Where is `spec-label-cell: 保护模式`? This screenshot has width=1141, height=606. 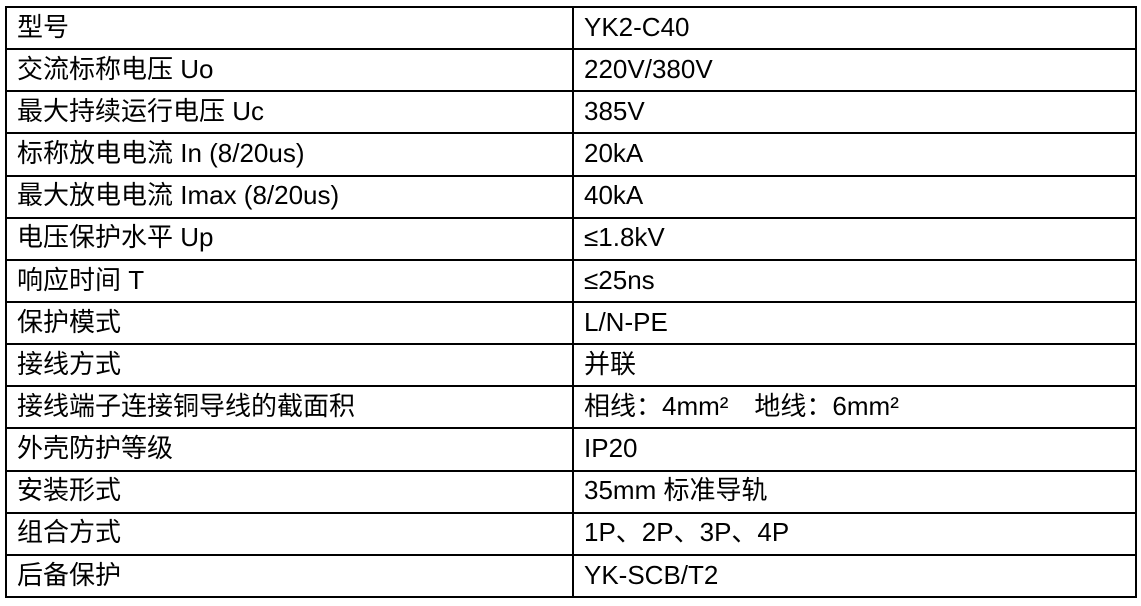
spec-label-cell: 保护模式 is located at coordinates (289, 323).